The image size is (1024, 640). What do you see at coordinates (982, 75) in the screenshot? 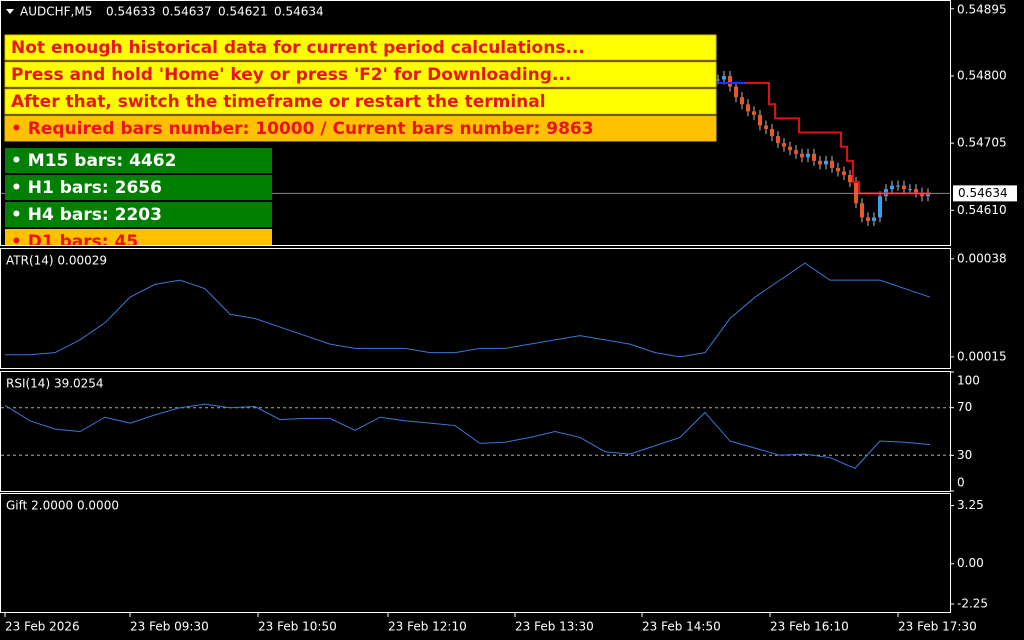
I see `y-tick-label: 0.54800` at bounding box center [982, 75].